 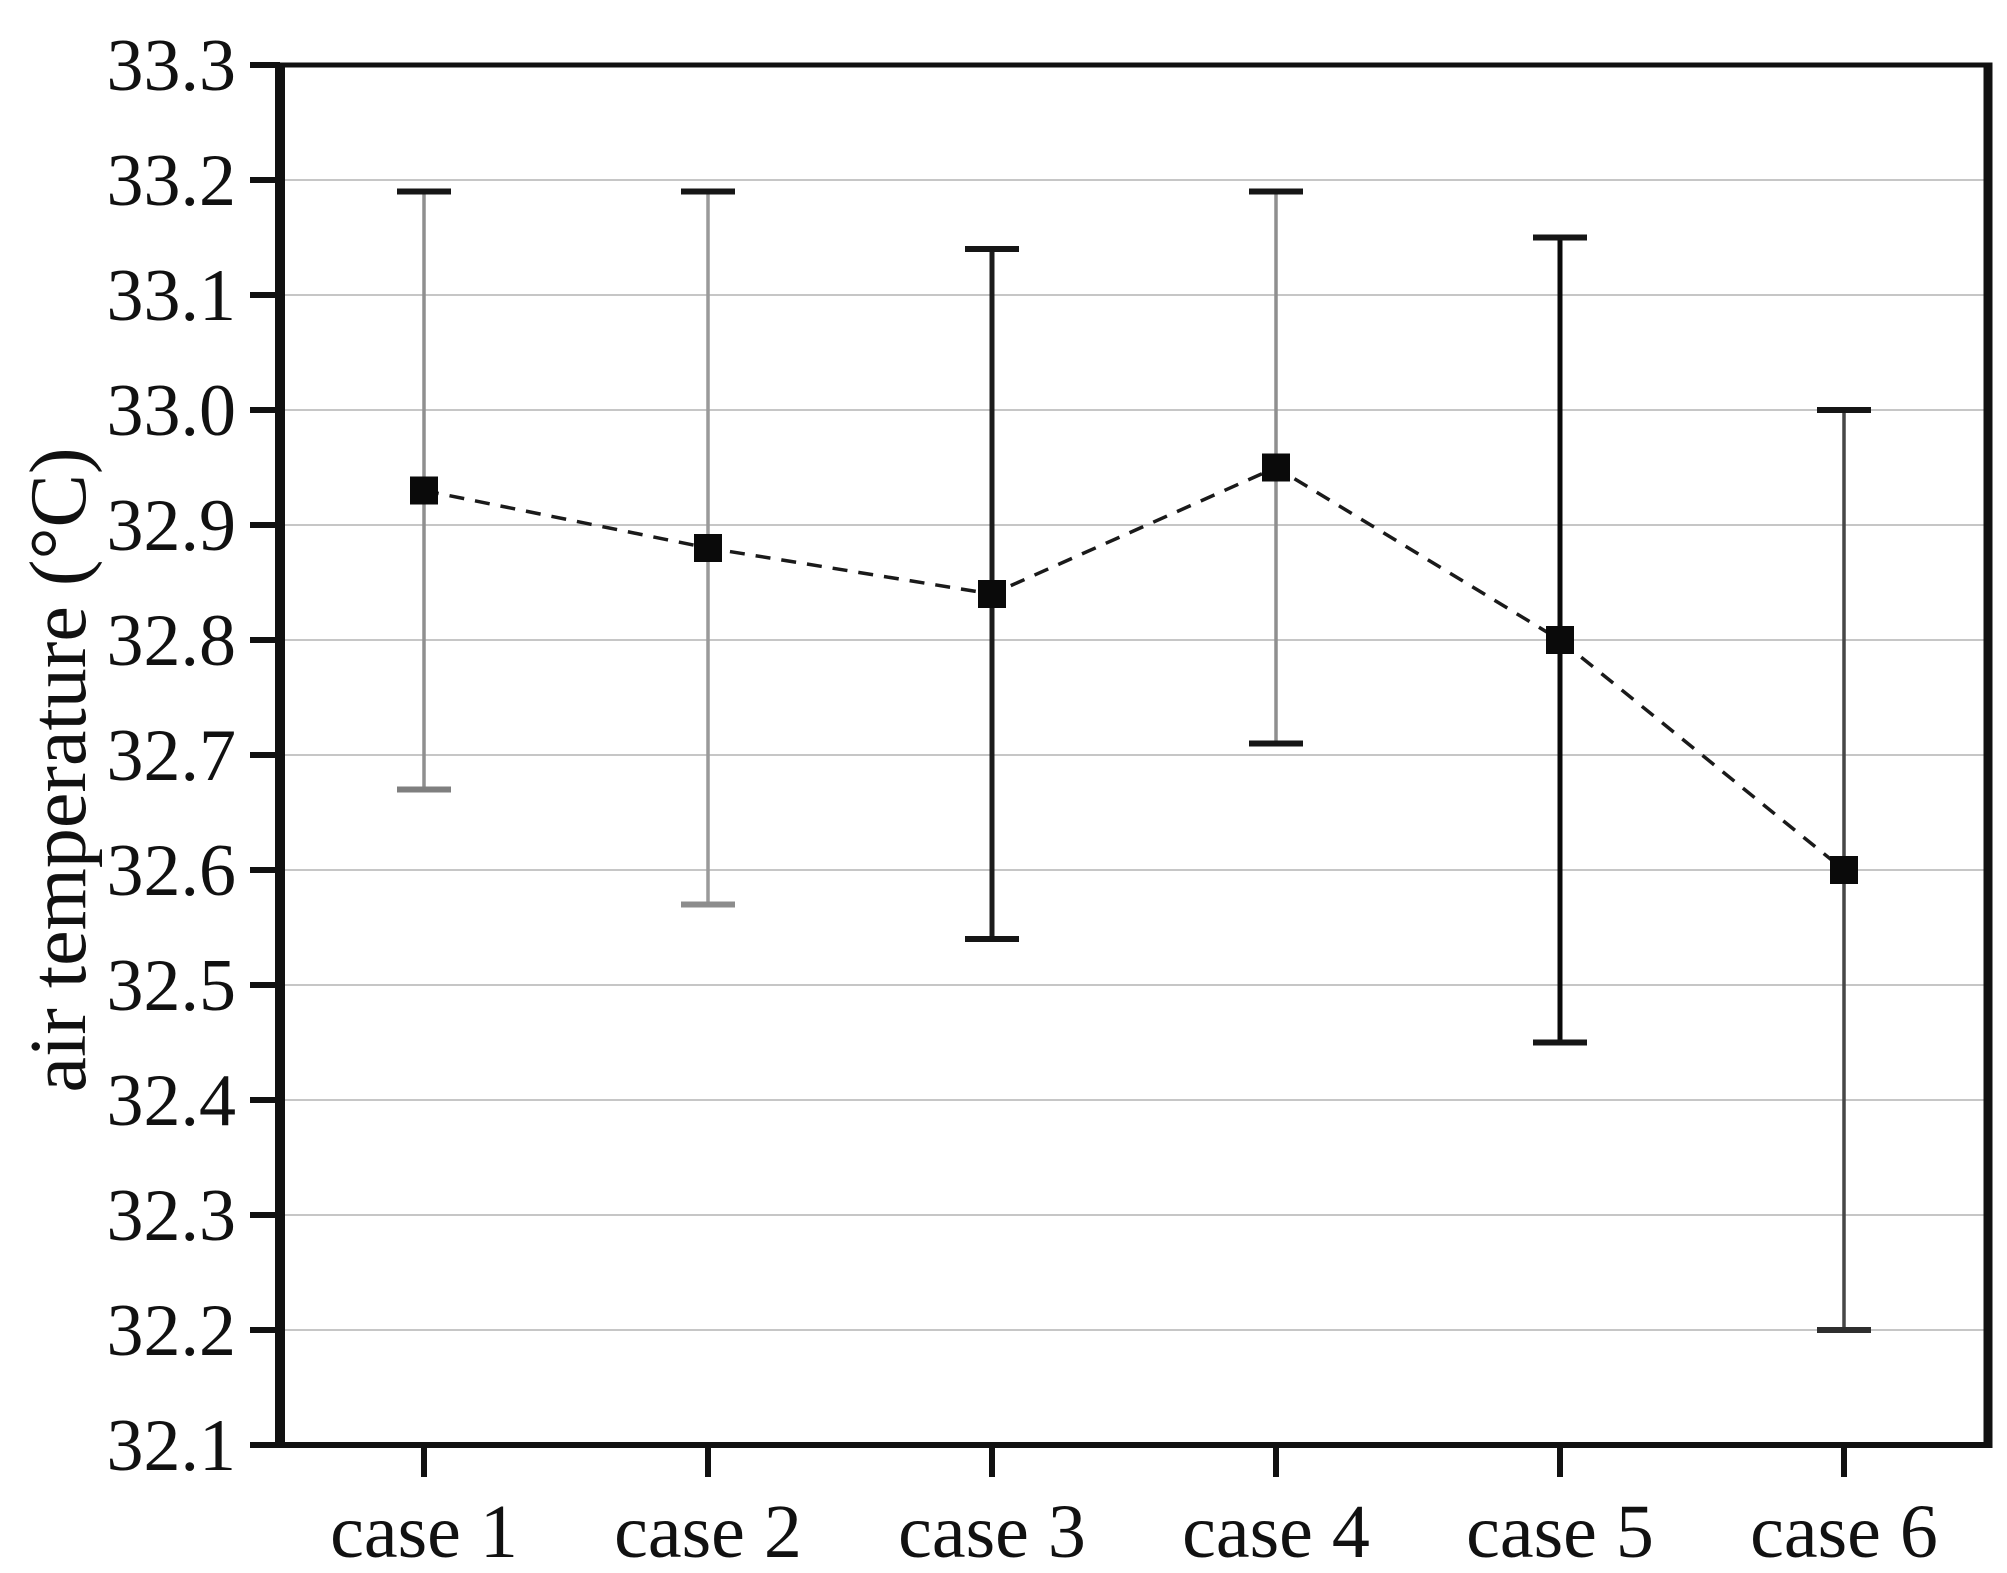 I want to click on y-tick-label: 32.5, so click(x=172, y=986).